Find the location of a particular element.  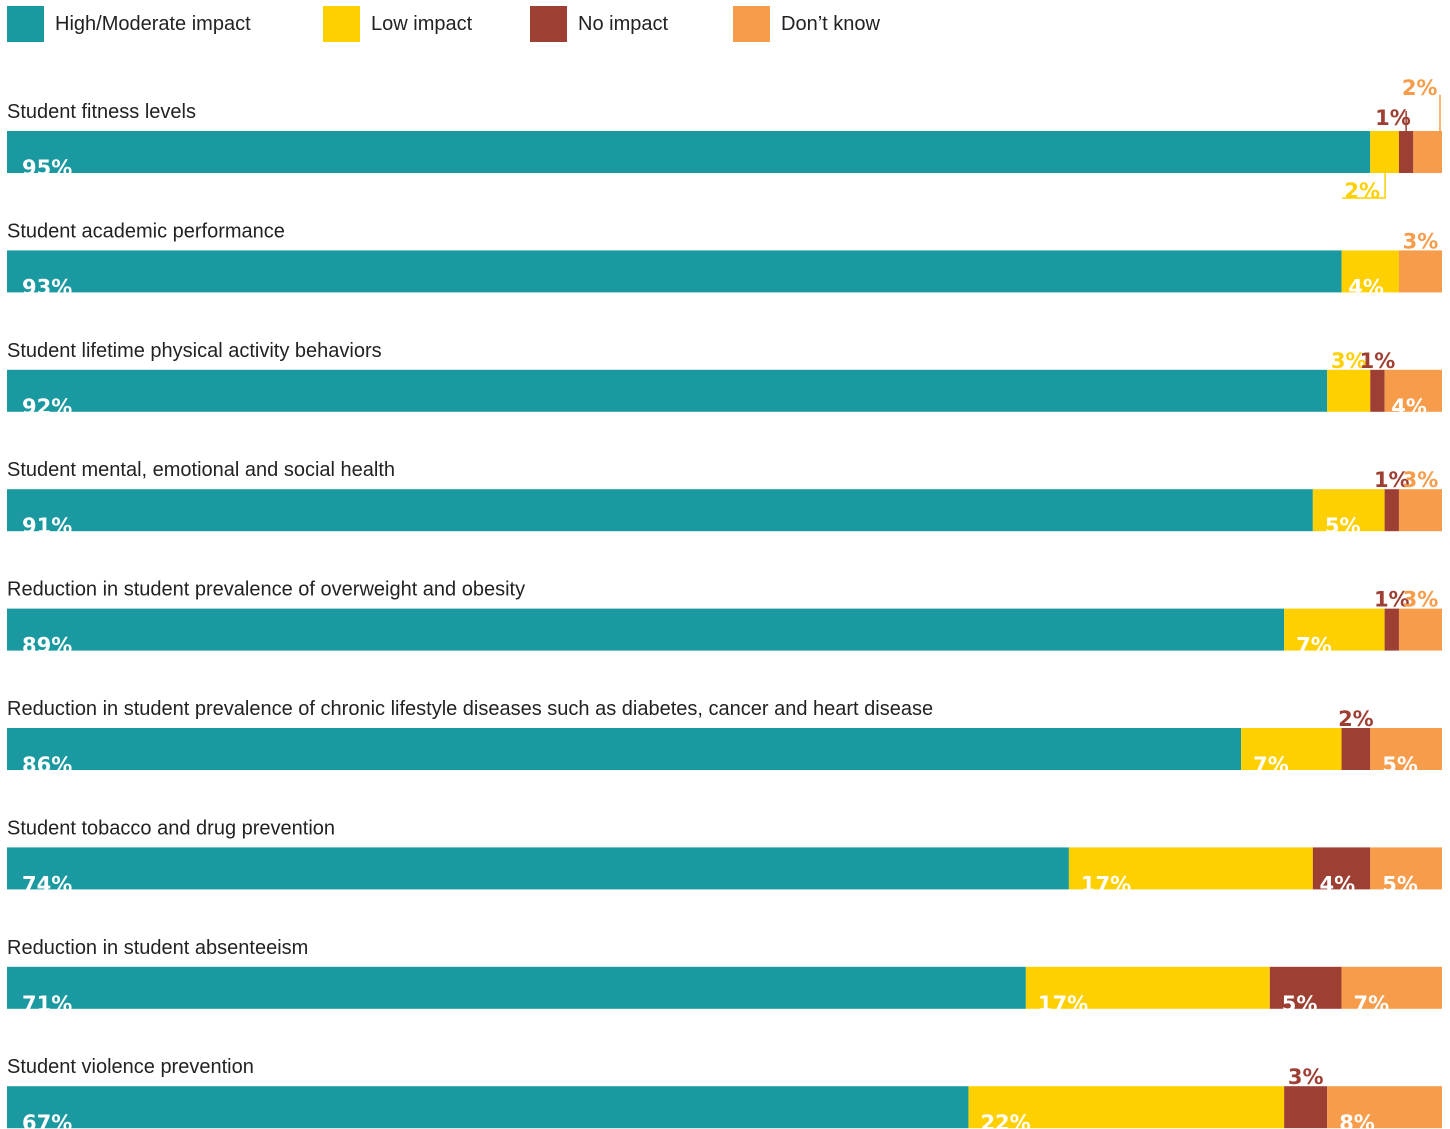

data-label-high-moderate: 91% is located at coordinates (47, 526).